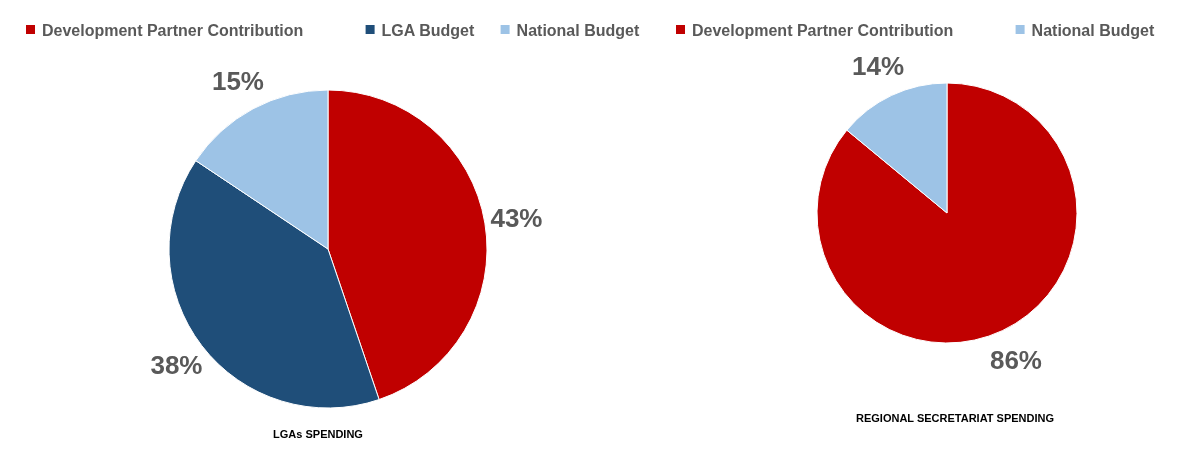  What do you see at coordinates (955, 418) in the screenshot?
I see `text: REGIONAL SECRETARIAT SPENDING` at bounding box center [955, 418].